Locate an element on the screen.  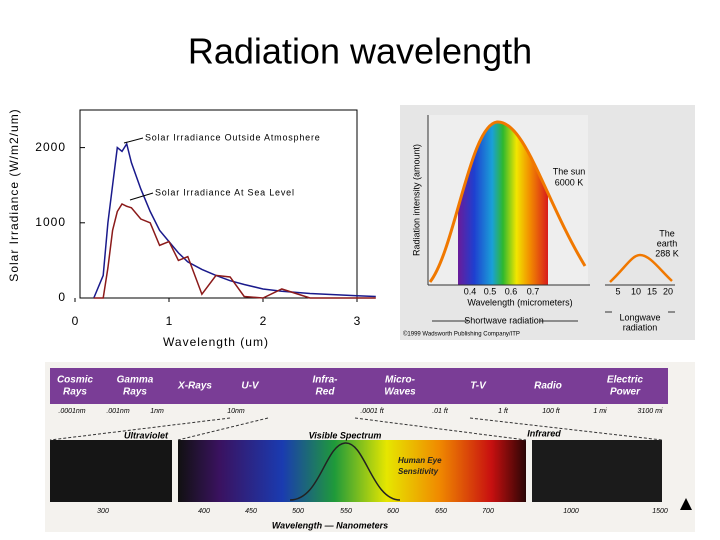
annotation: Solar Irradiance At Sea Level is located at coordinates (225, 192).